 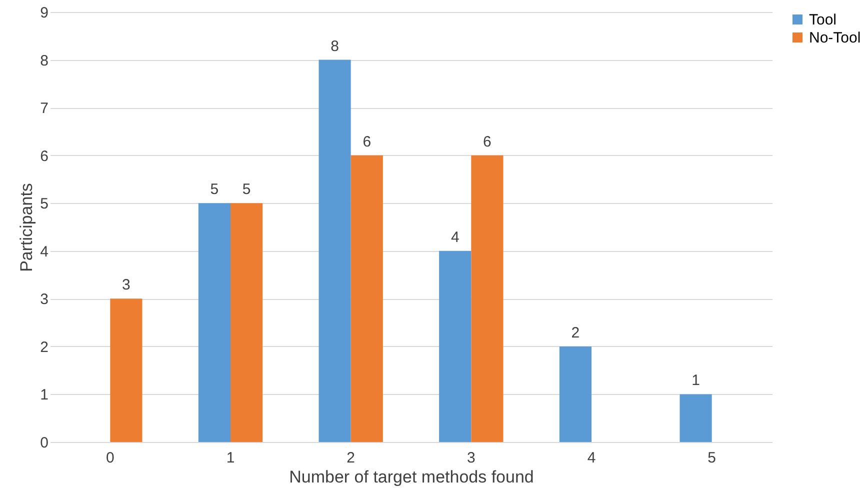 I want to click on y-axis-title: Participants, so click(x=26, y=227).